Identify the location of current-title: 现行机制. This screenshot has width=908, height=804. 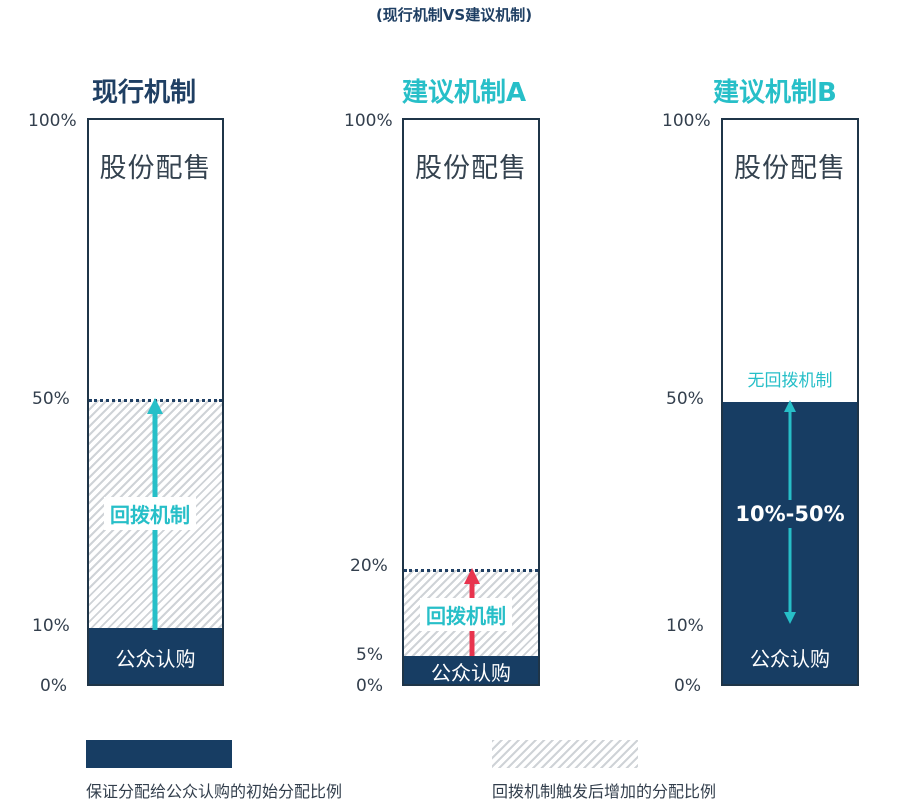
(144, 93).